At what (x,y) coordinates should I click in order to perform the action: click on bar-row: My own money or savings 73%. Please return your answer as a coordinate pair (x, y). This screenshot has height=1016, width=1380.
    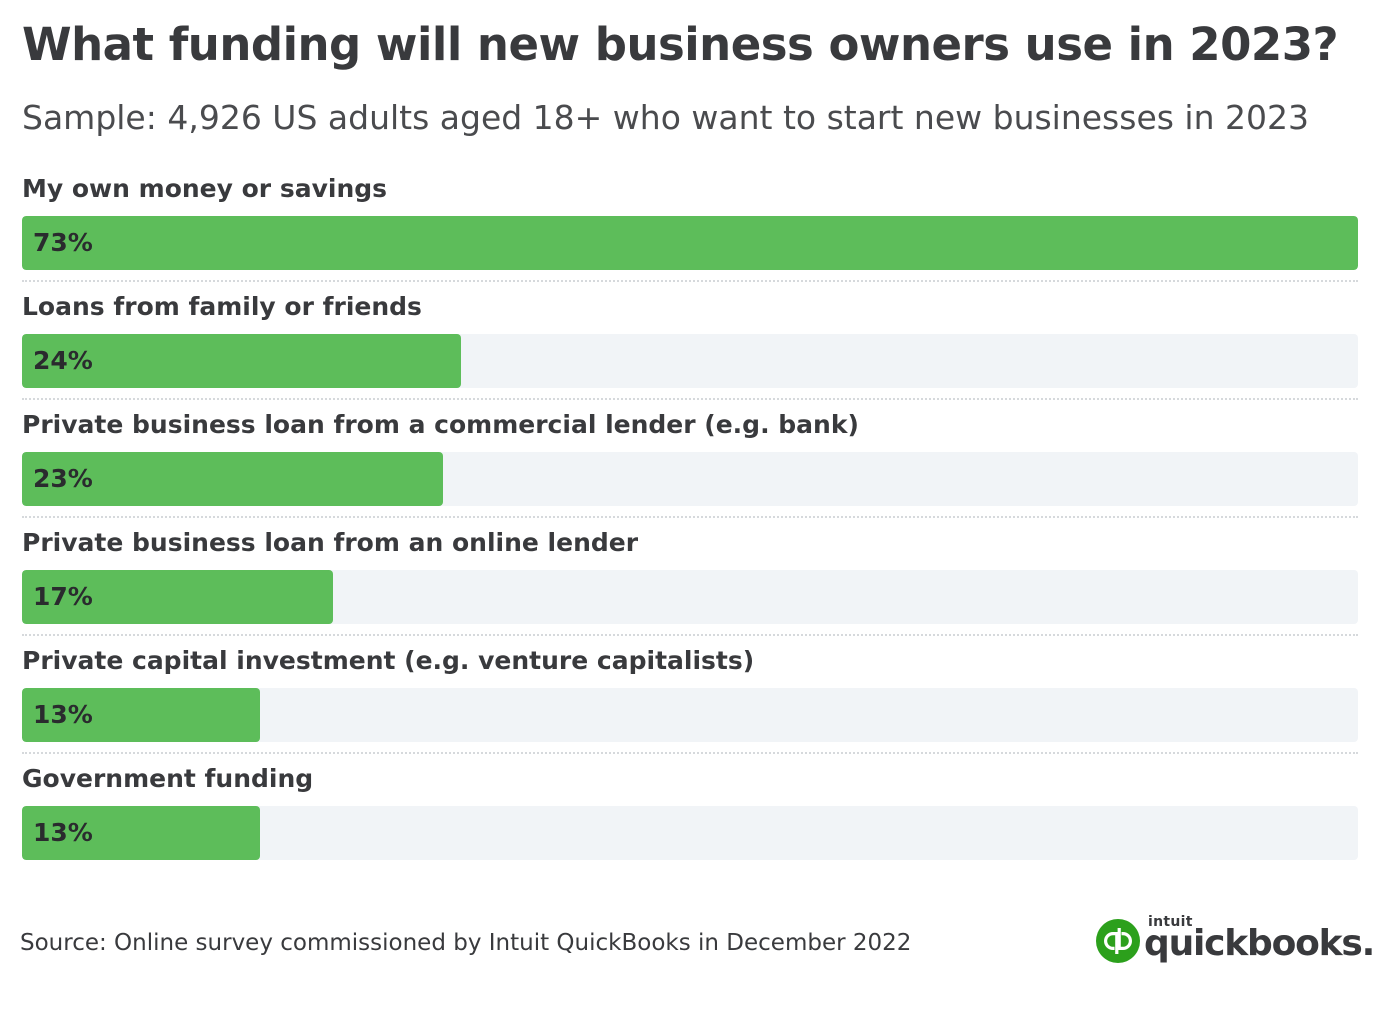
    Looking at the image, I should click on (690, 229).